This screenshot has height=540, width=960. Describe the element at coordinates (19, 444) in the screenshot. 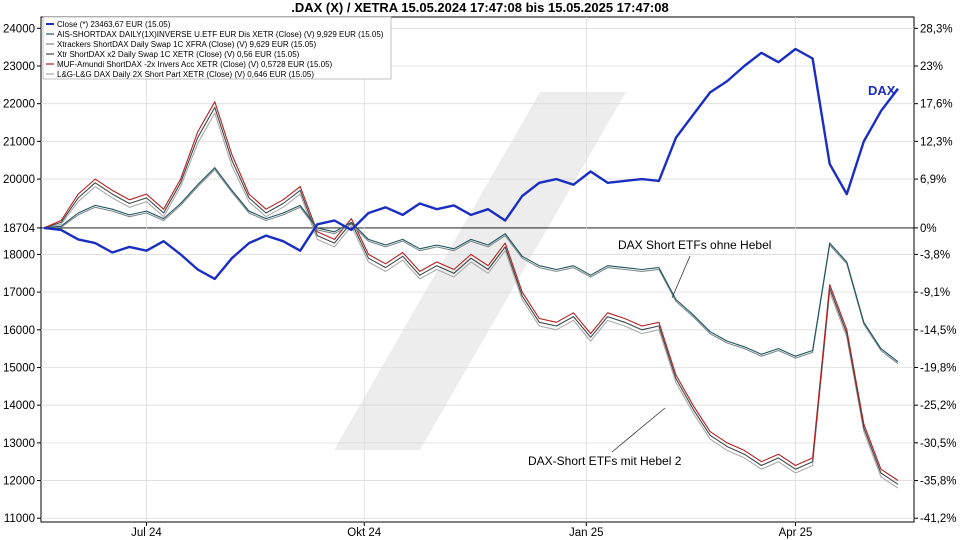

I see `y-tick-label: 13000` at that location.